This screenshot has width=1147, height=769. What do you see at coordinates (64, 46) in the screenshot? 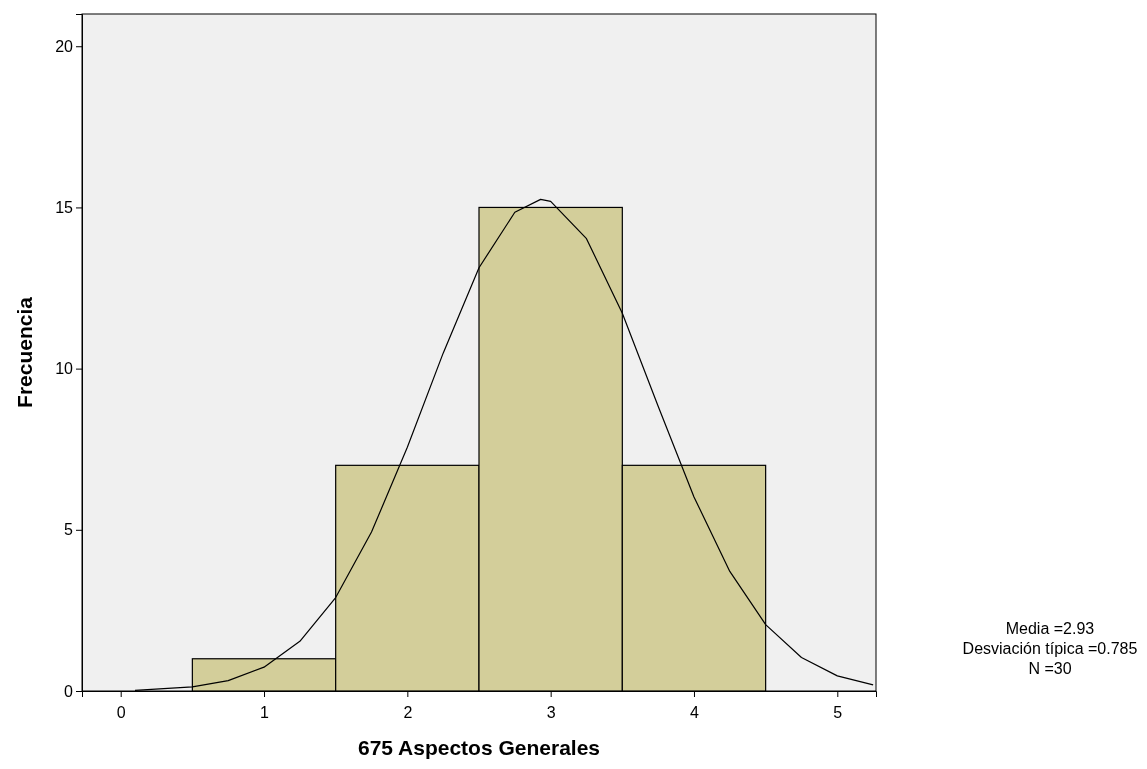
I see `y-tick-label: 20` at bounding box center [64, 46].